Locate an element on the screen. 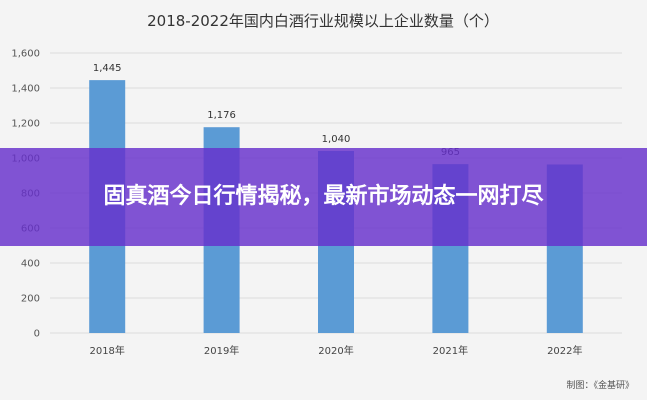 This screenshot has height=400, width=647. y-tick-label: 0 is located at coordinates (37, 334).